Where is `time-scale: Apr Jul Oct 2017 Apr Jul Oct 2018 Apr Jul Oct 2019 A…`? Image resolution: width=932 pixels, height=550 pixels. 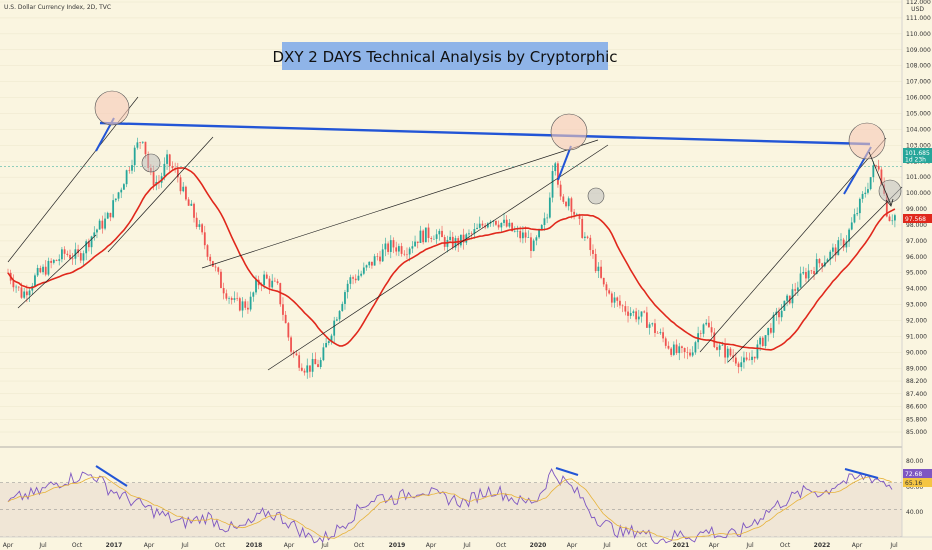 time-scale: Apr Jul Oct 2017 Apr Jul Oct 2018 Apr Jul Oct 2019 A… is located at coordinates (450, 545).